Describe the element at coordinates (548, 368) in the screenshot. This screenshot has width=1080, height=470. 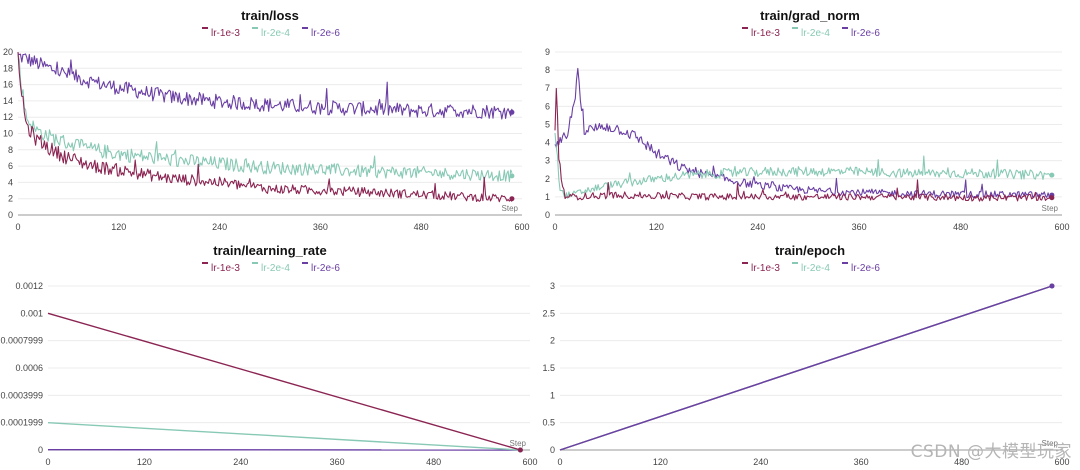
I see `y-tick-label: 1.5` at that location.